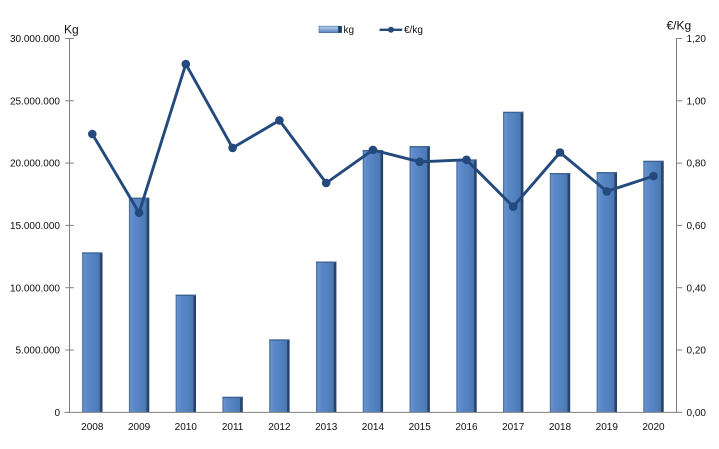 Image resolution: width=719 pixels, height=449 pixels. Describe the element at coordinates (413, 30) in the screenshot. I see `svg-text: €/kg` at that location.